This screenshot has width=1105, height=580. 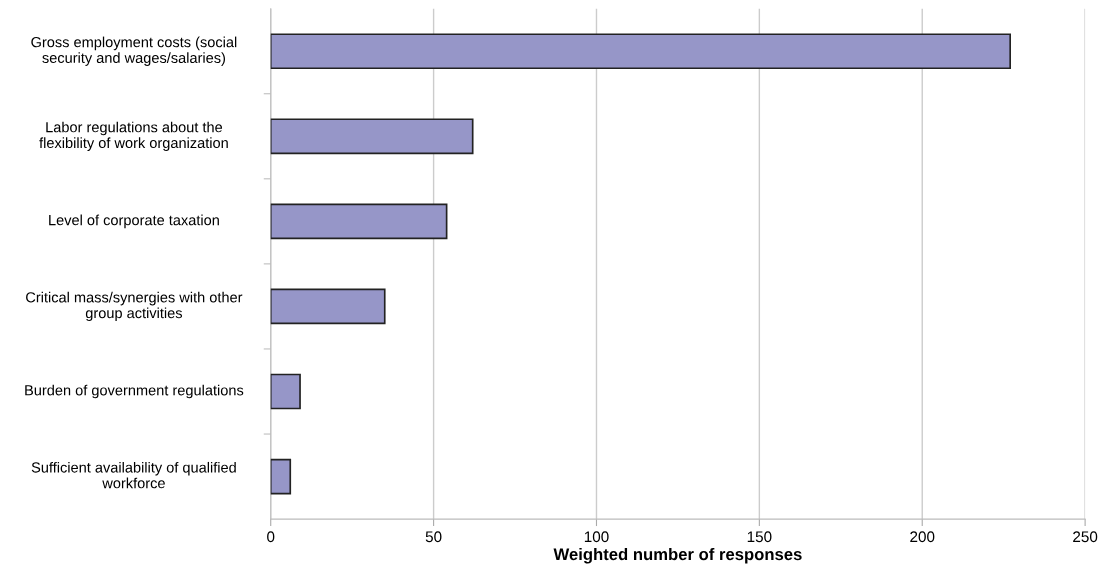 I want to click on x-tick-label: 250, so click(x=1085, y=537).